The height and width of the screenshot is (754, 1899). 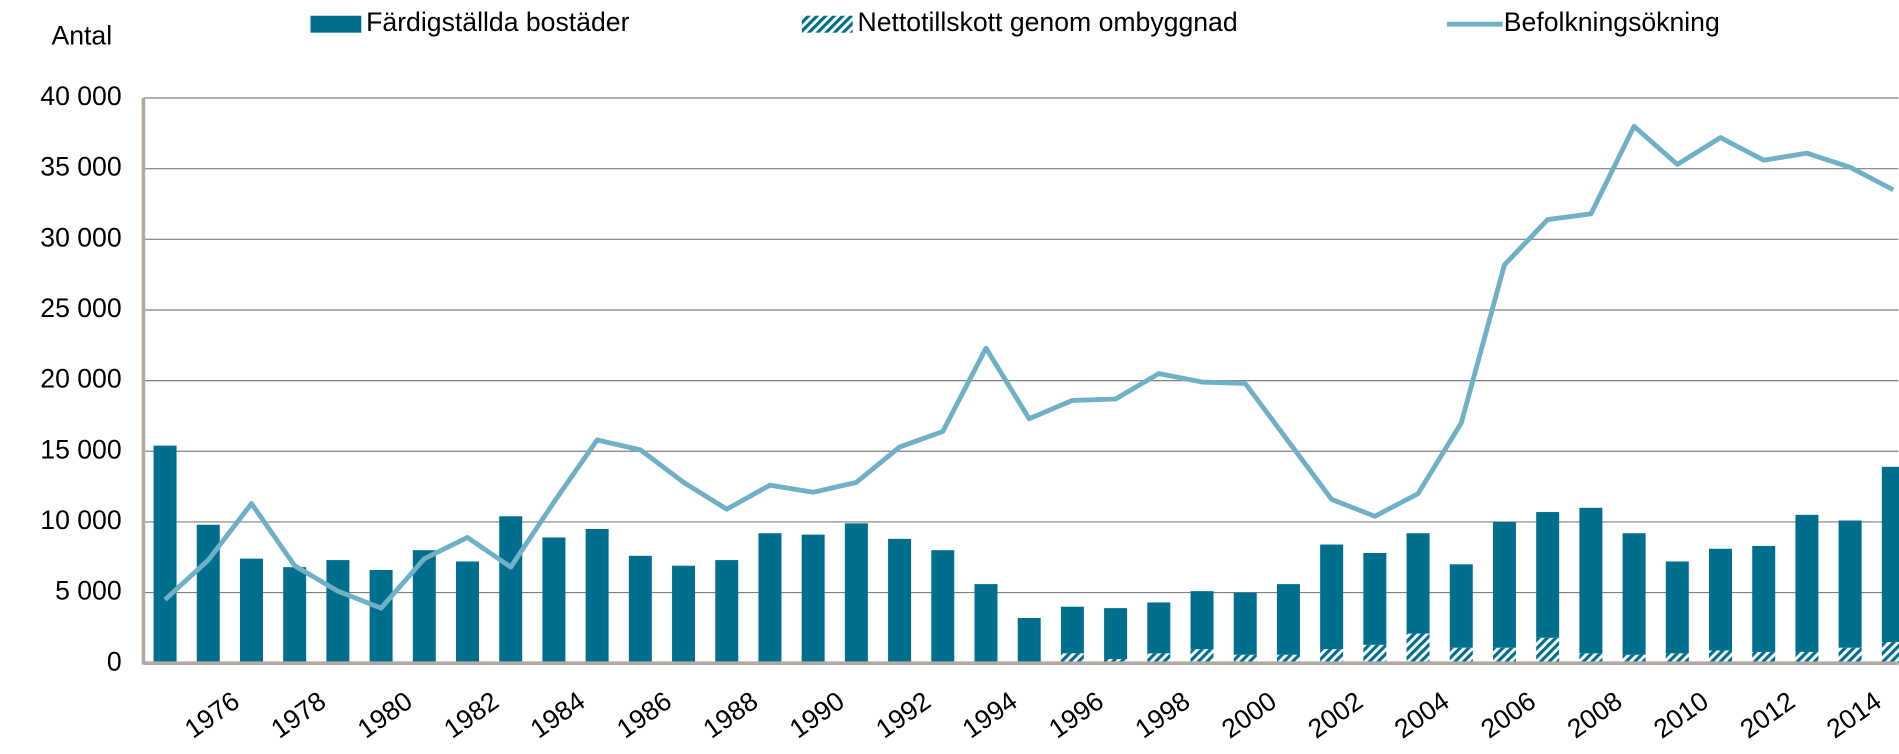 I want to click on x-tick-label: 2014, so click(x=1854, y=714).